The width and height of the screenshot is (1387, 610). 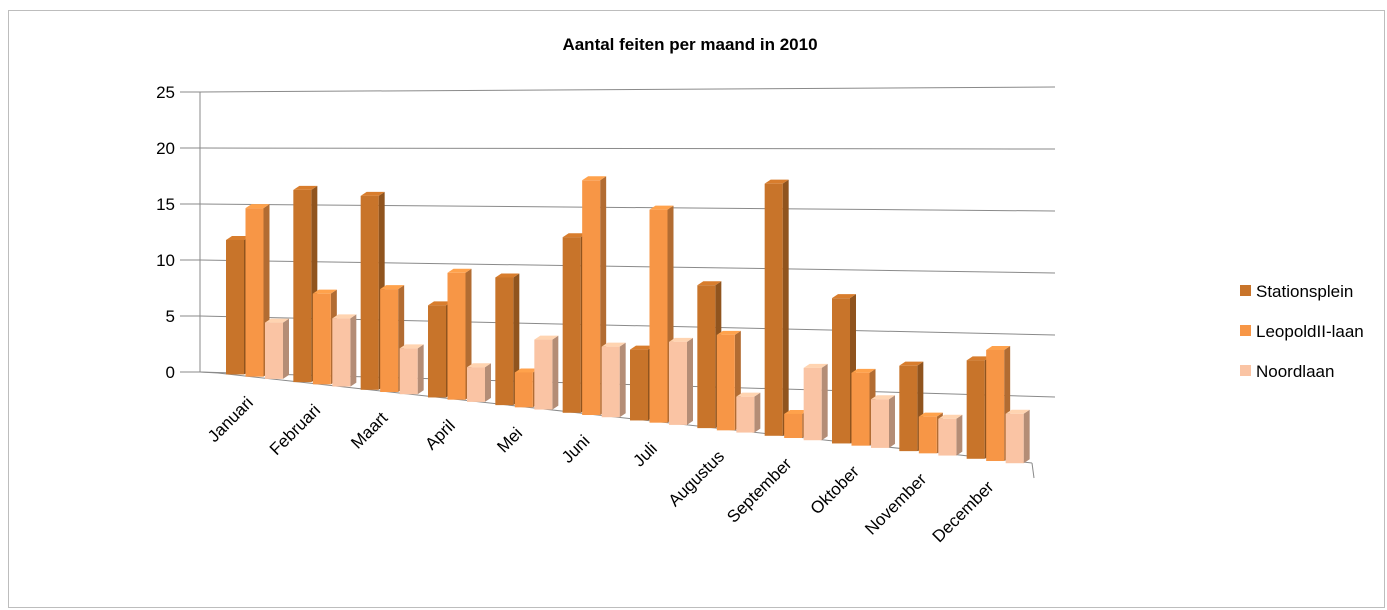 I want to click on x-tick-label: Oktober, so click(x=835, y=490).